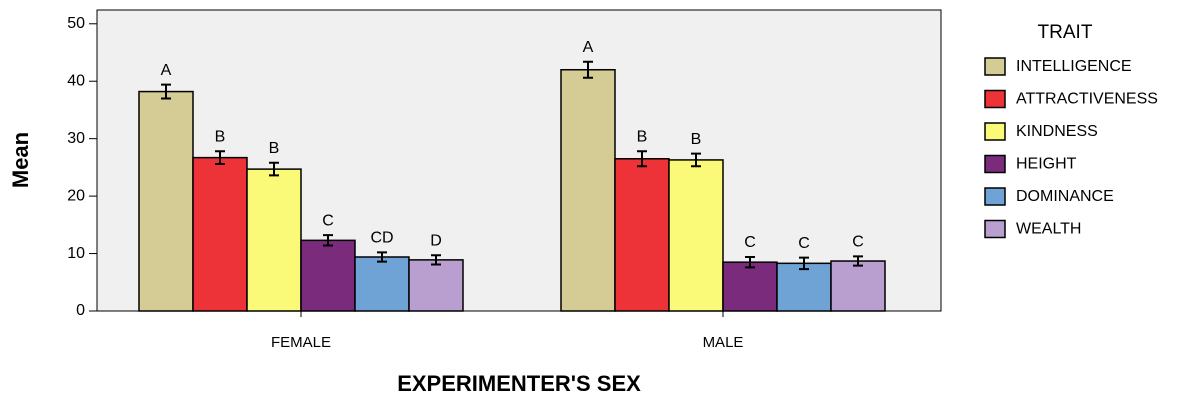 Image resolution: width=1199 pixels, height=400 pixels. I want to click on bar-annotation: CD, so click(381, 238).